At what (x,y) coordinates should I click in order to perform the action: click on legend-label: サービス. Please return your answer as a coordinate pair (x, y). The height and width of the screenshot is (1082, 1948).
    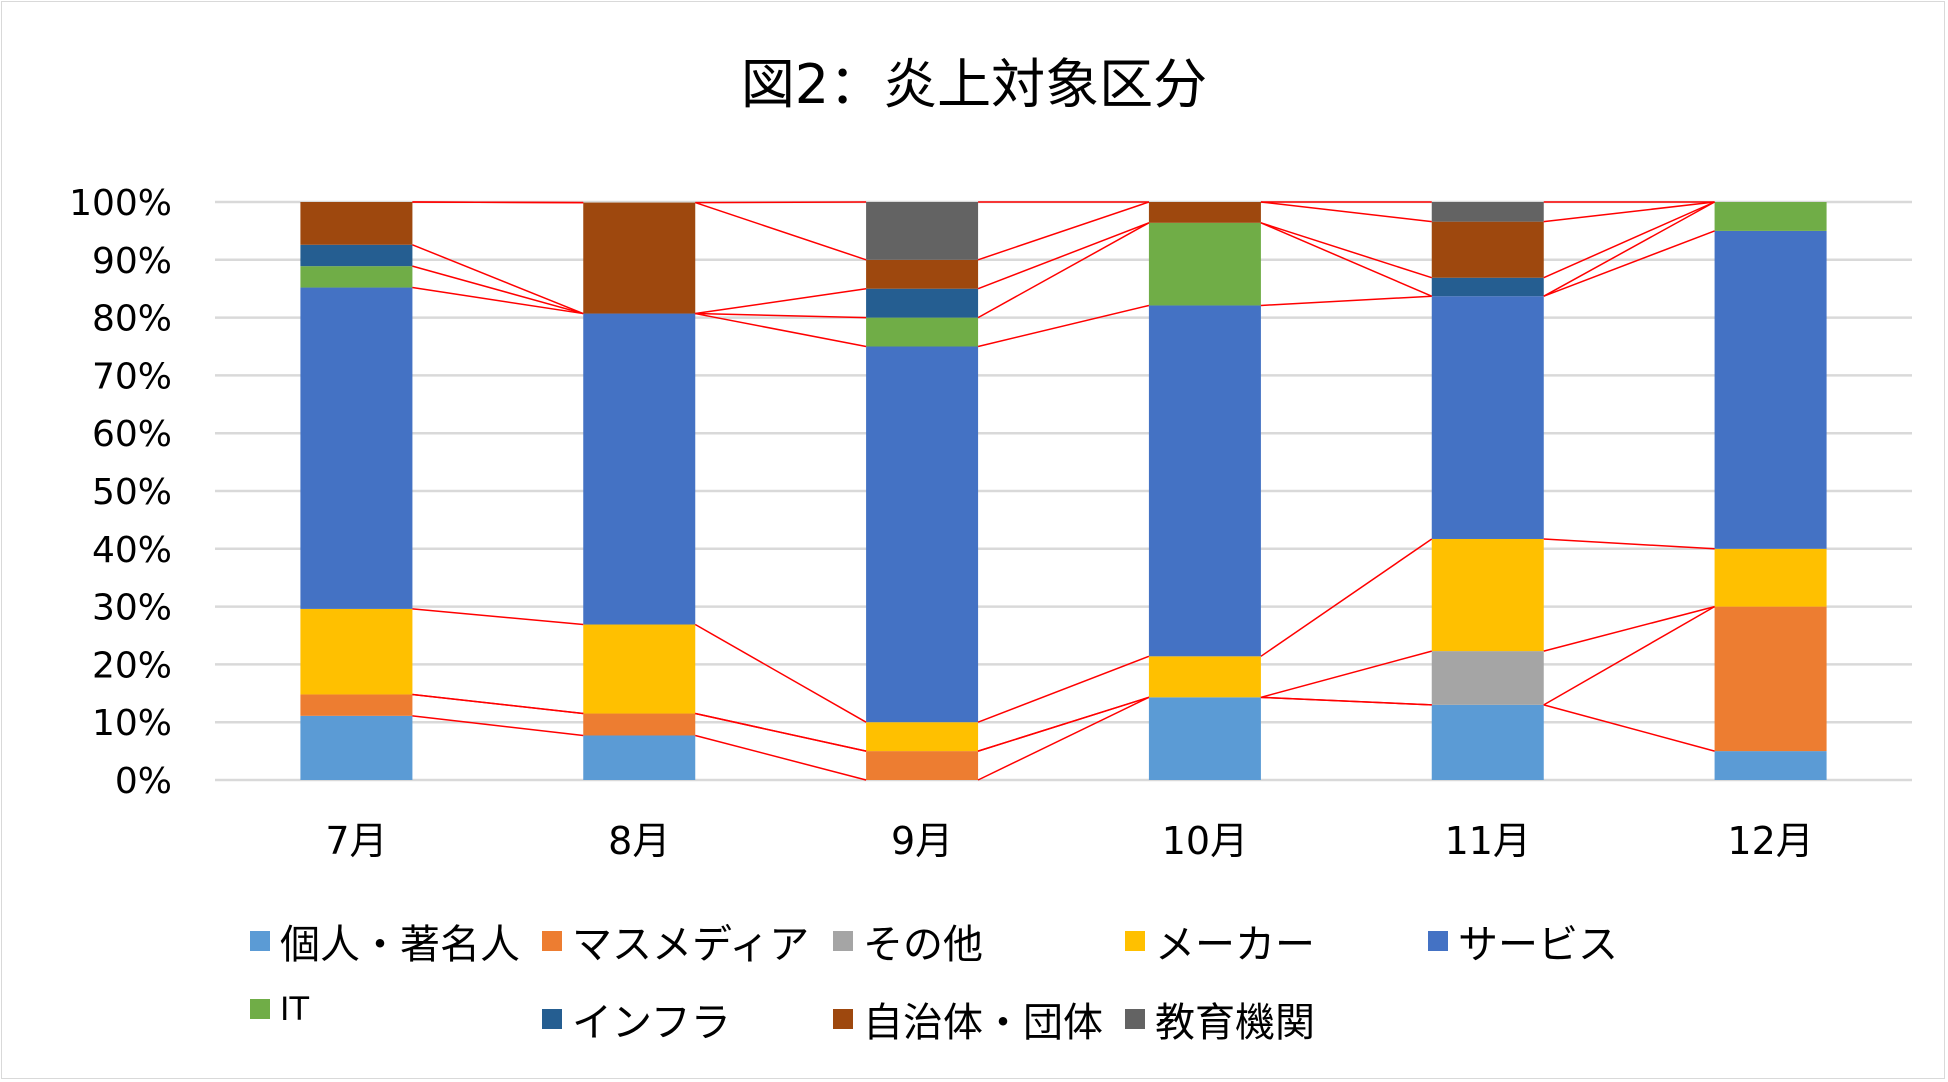
    Looking at the image, I should click on (1538, 945).